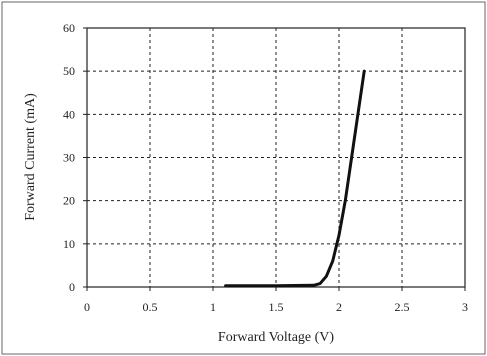  Describe the element at coordinates (150, 307) in the screenshot. I see `x-tick-label: 0.5` at that location.